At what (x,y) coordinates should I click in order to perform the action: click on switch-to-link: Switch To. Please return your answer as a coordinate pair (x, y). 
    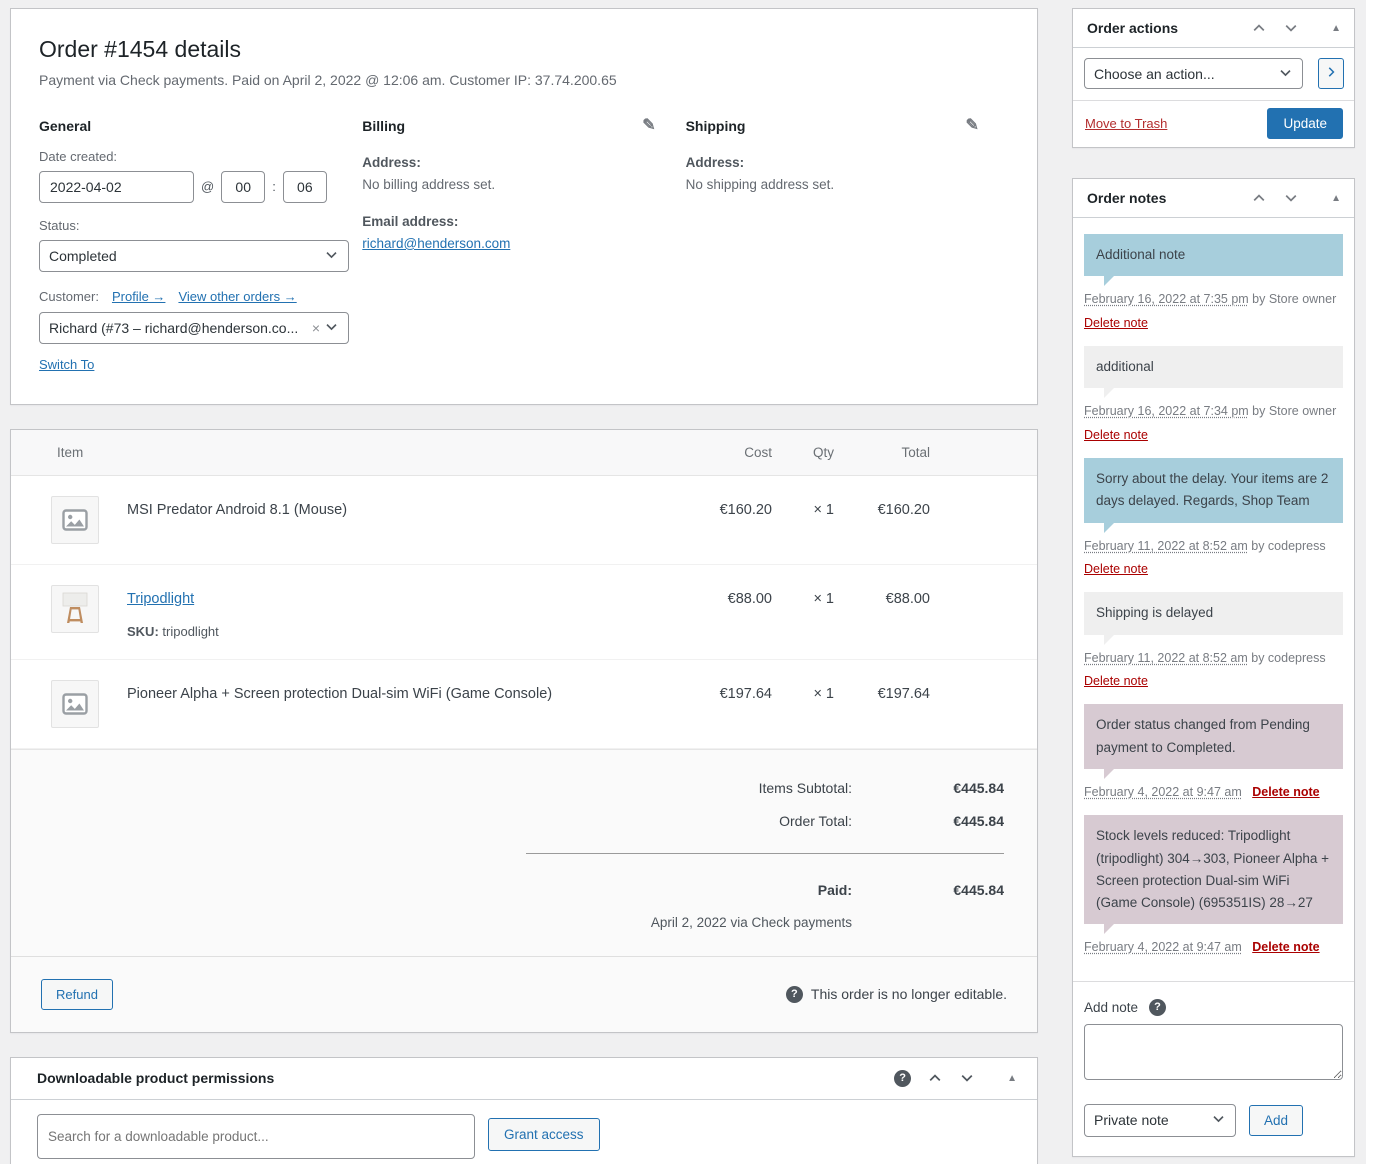
    Looking at the image, I should click on (67, 364).